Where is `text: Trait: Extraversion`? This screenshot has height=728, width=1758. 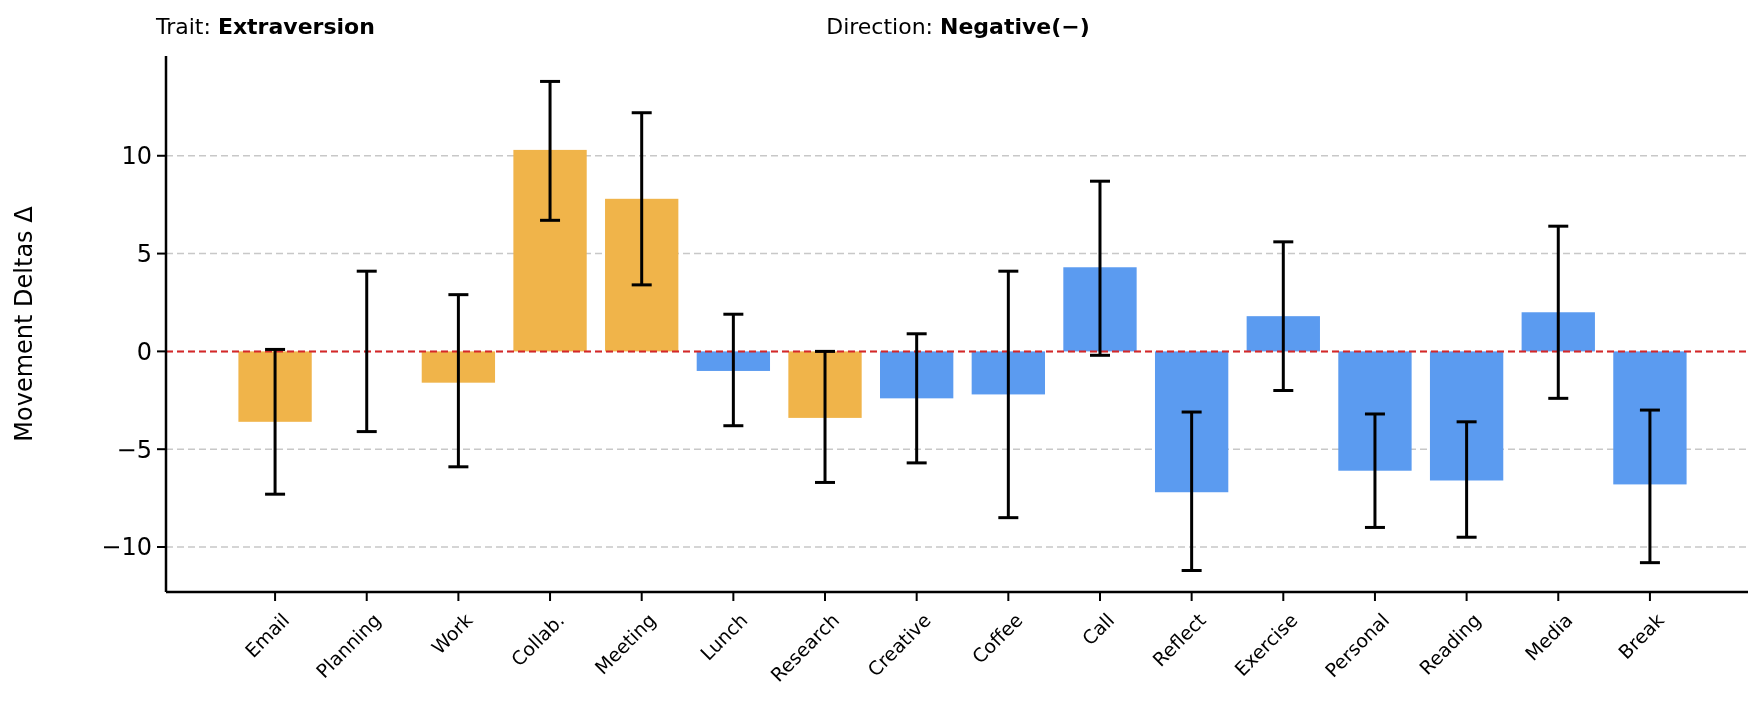
text: Trait: Extraversion is located at coordinates (265, 26).